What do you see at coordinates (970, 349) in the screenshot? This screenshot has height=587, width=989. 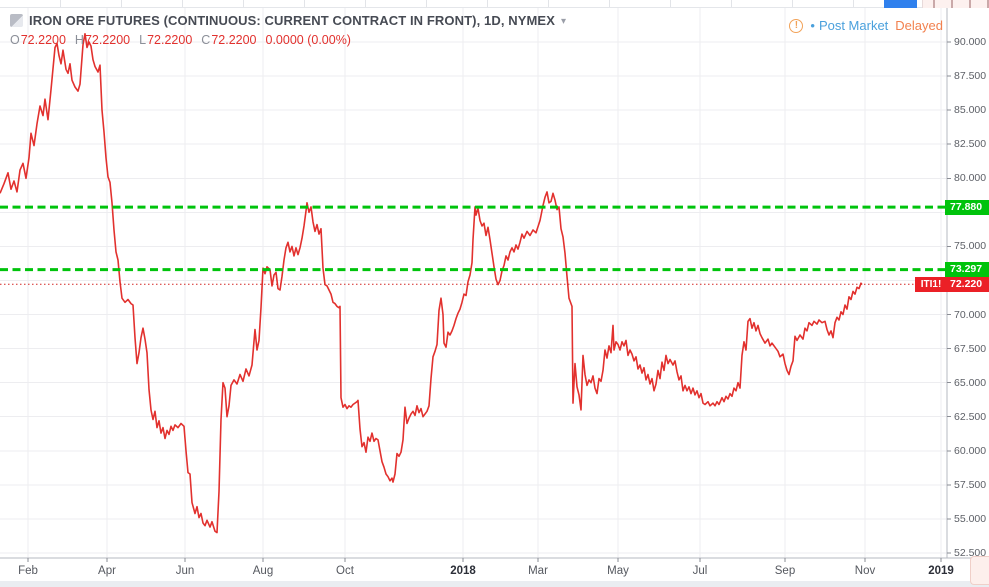 I see `price-tick-label: 67.500` at bounding box center [970, 349].